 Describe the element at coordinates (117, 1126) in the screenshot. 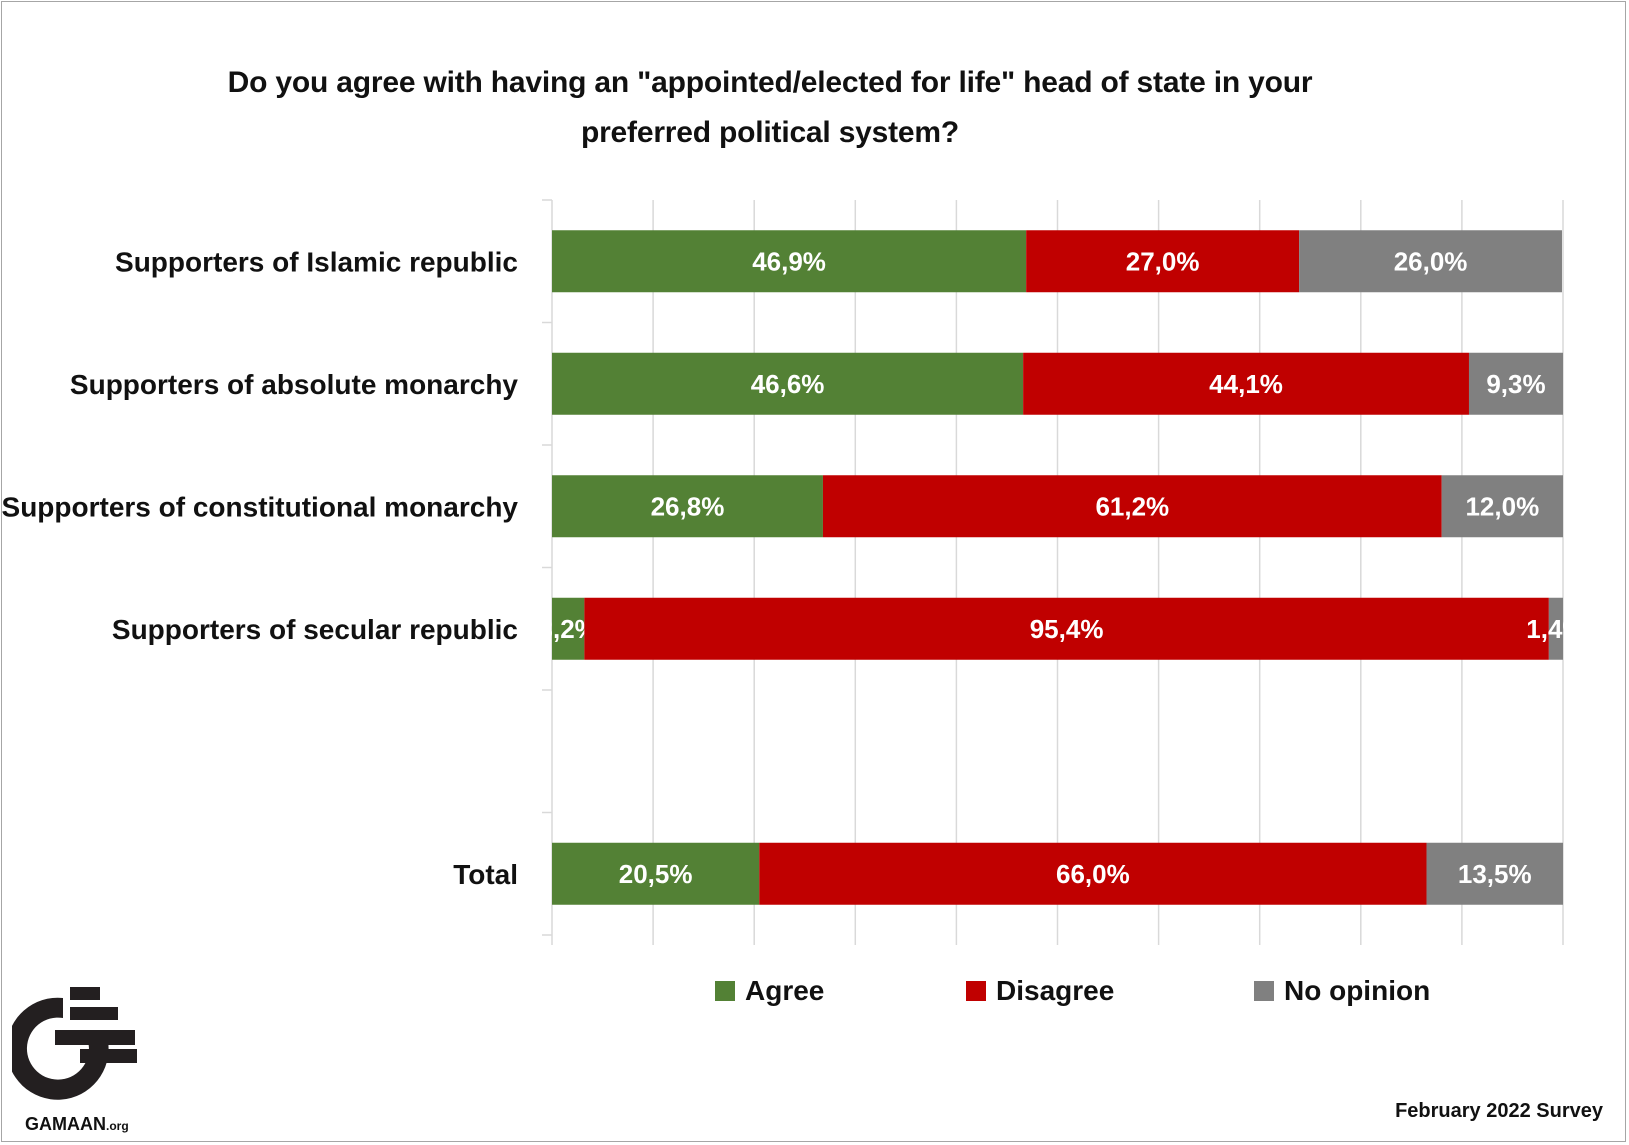

I see `logo-suffix: .org` at that location.